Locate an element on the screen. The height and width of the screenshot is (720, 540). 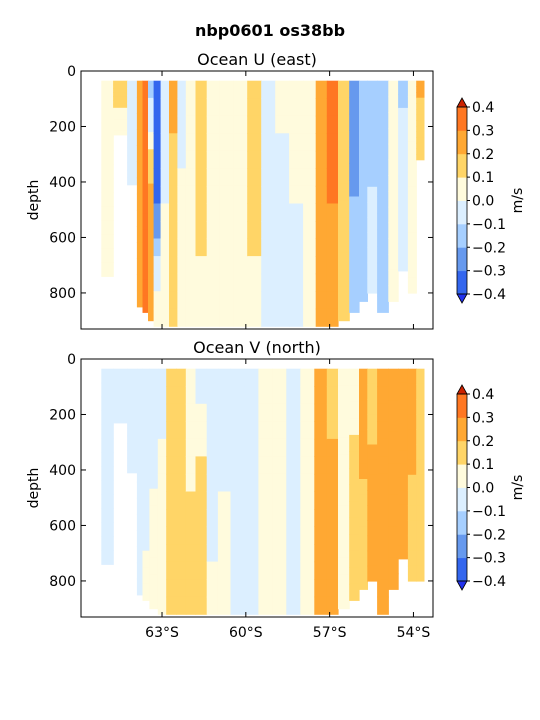
colorbar-tick-label: 0.4 is located at coordinates (483, 108).